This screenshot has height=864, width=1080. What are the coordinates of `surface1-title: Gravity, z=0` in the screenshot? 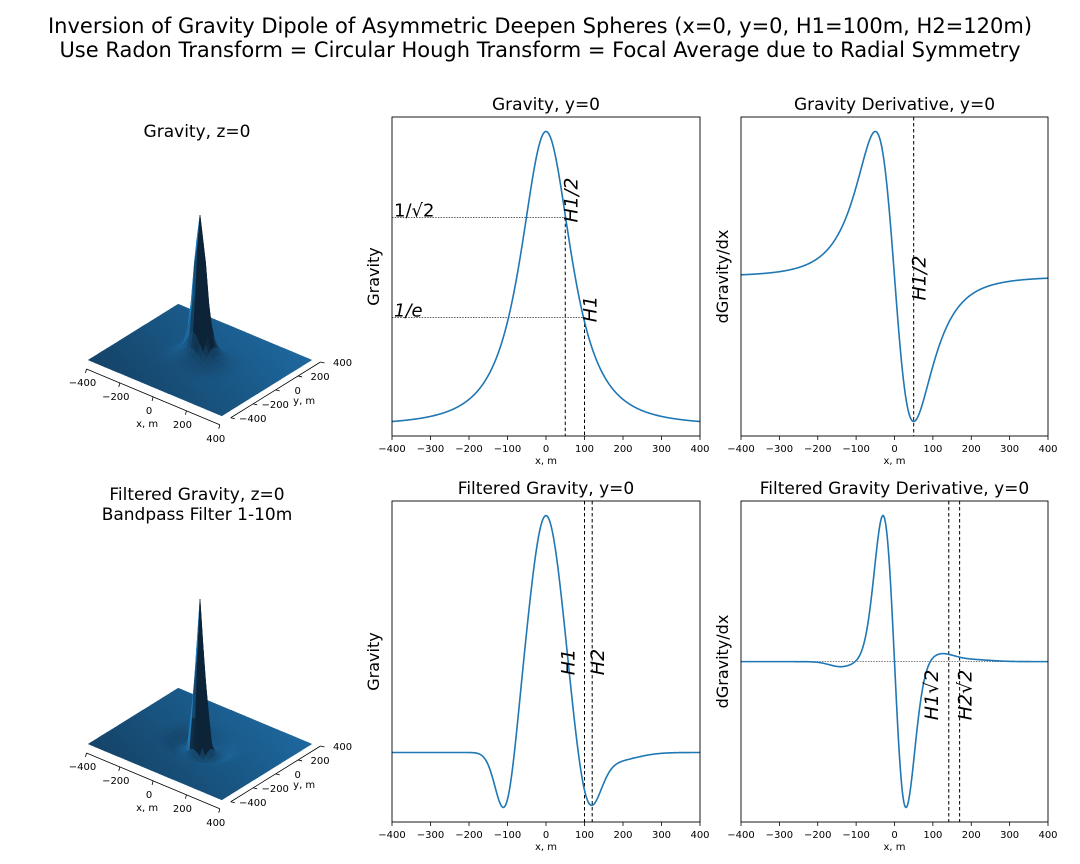 It's located at (197, 132).